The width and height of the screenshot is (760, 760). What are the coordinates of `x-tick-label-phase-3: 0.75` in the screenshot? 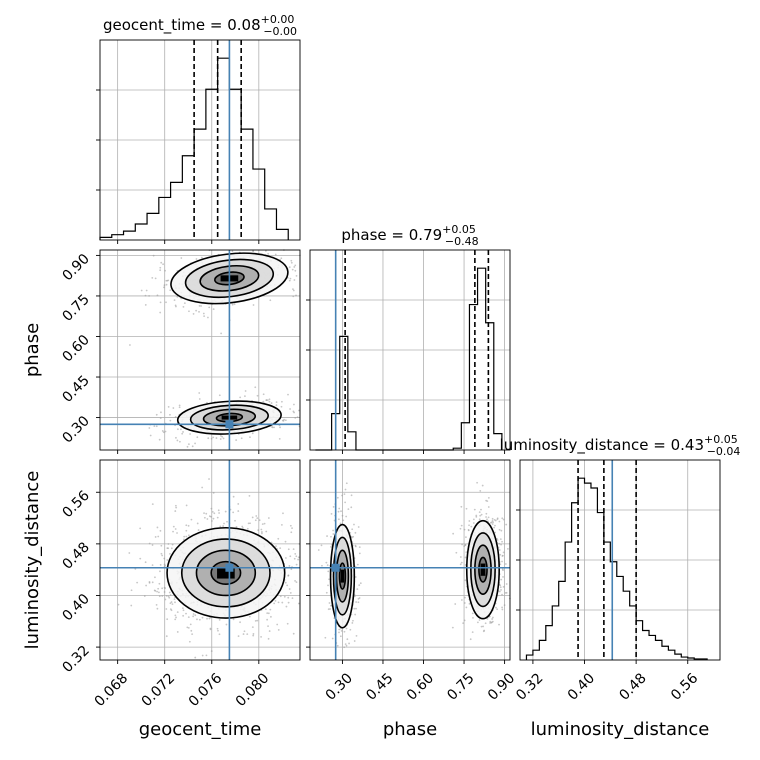 It's located at (460, 686).